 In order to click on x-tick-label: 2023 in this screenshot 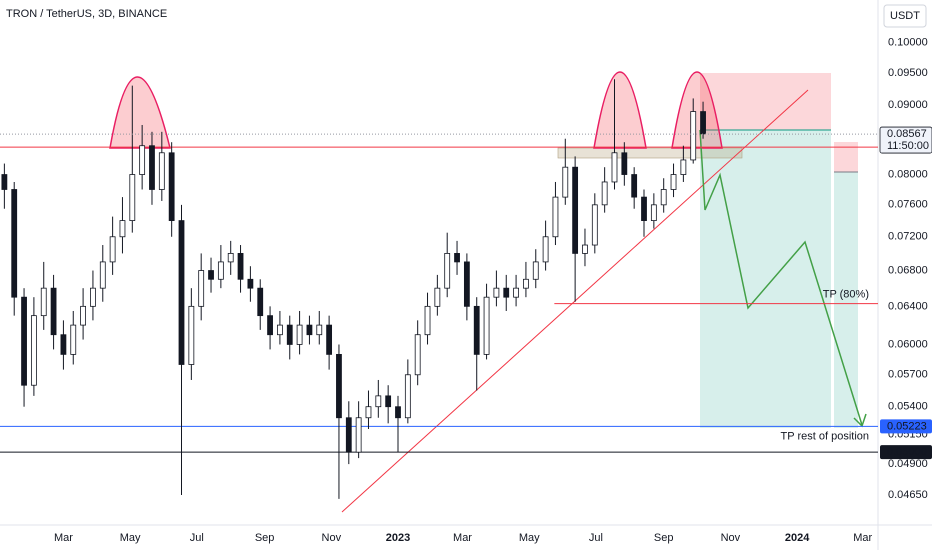, I will do `click(398, 538)`.